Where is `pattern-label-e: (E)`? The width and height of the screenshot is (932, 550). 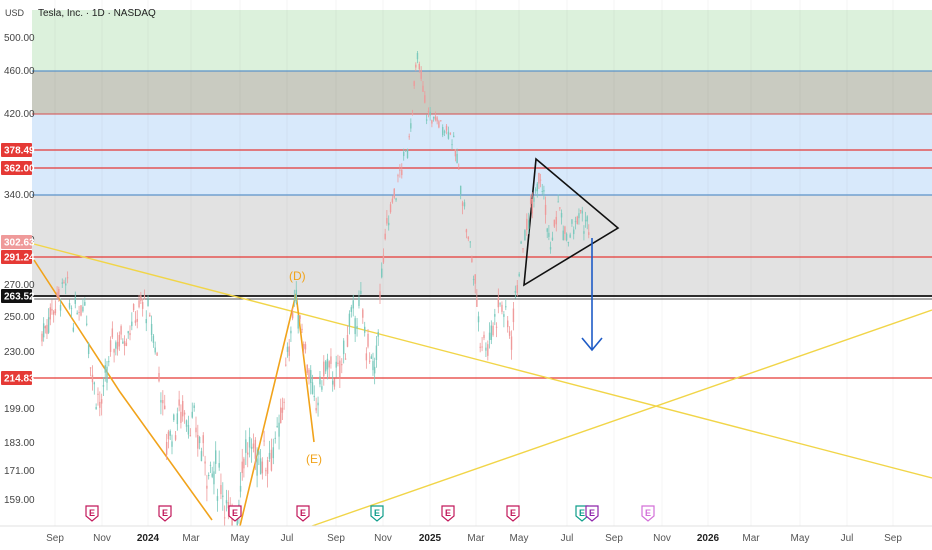 pattern-label-e: (E) is located at coordinates (314, 459).